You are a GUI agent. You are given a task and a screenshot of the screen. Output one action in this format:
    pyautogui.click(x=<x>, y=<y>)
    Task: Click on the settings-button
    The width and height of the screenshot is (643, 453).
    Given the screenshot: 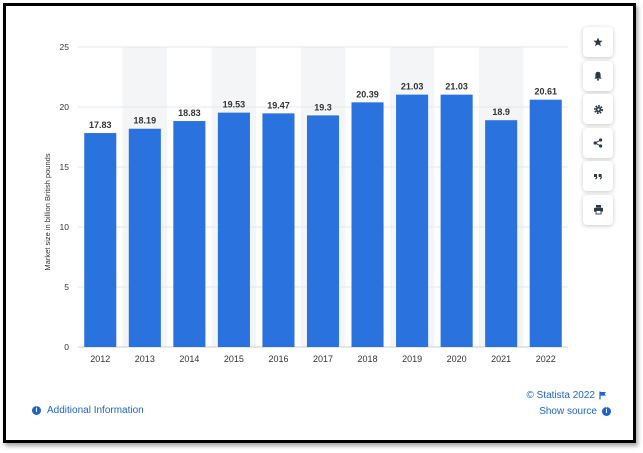 What is the action you would take?
    pyautogui.click(x=598, y=109)
    